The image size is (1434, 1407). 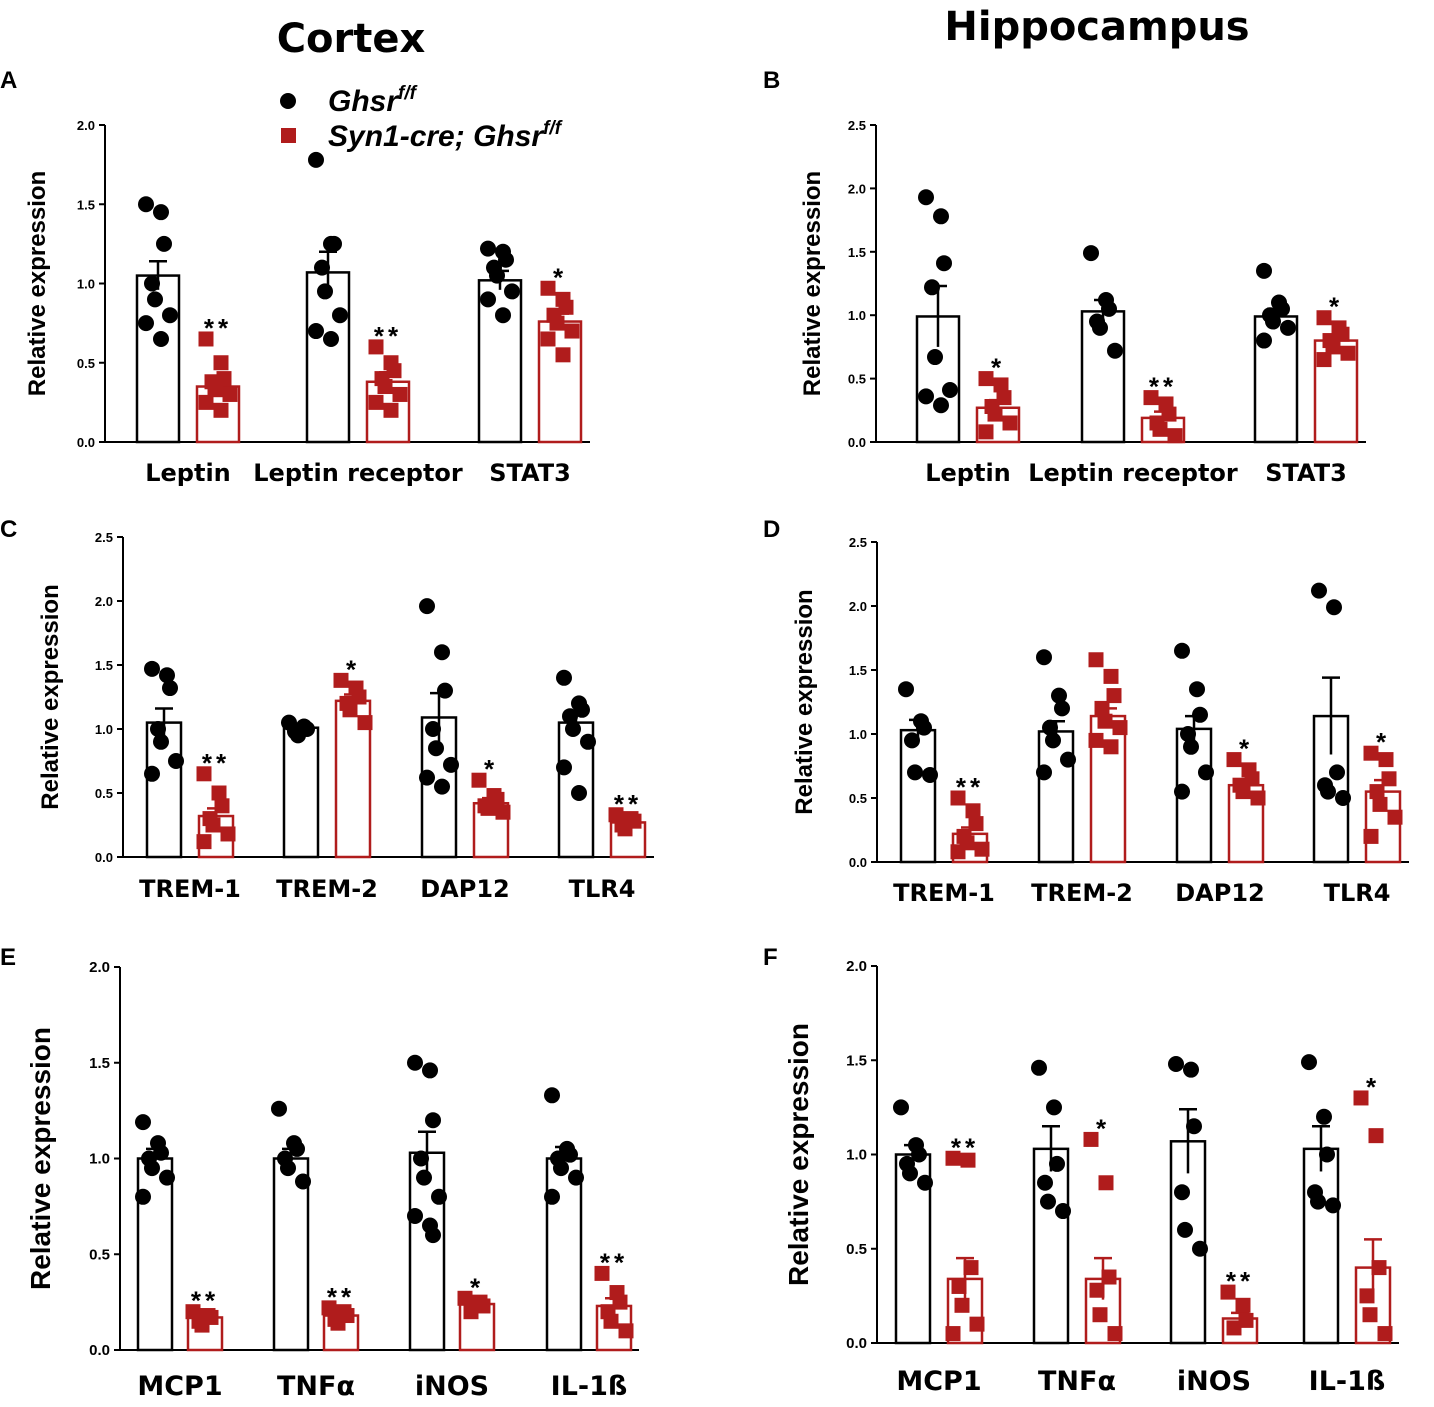 I want to click on y-axis-label: Relative expression, so click(x=37, y=283).